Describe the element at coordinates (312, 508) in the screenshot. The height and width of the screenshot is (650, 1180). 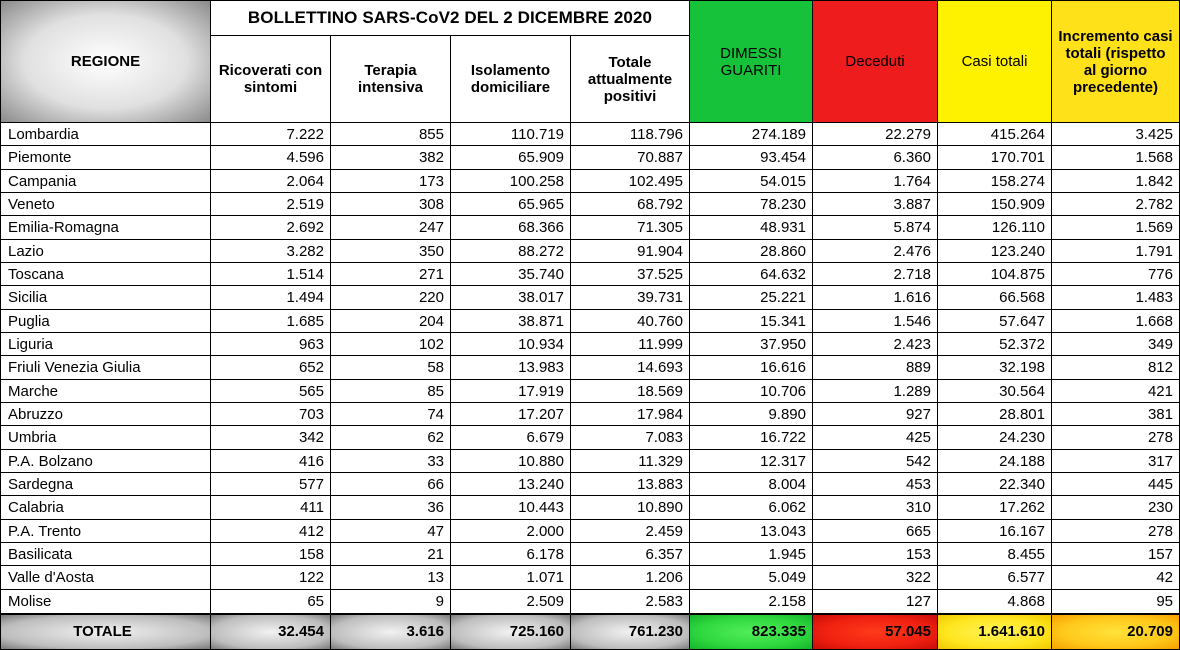
I see `cell-ricoverati: 411` at that location.